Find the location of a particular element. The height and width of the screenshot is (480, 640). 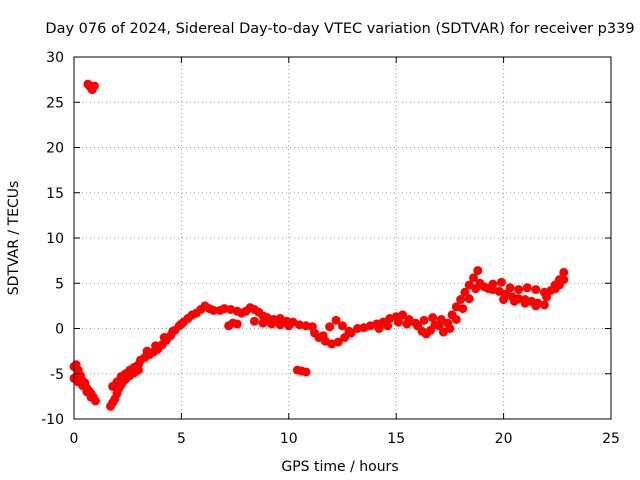

y-tick-label: 5 is located at coordinates (59, 284).